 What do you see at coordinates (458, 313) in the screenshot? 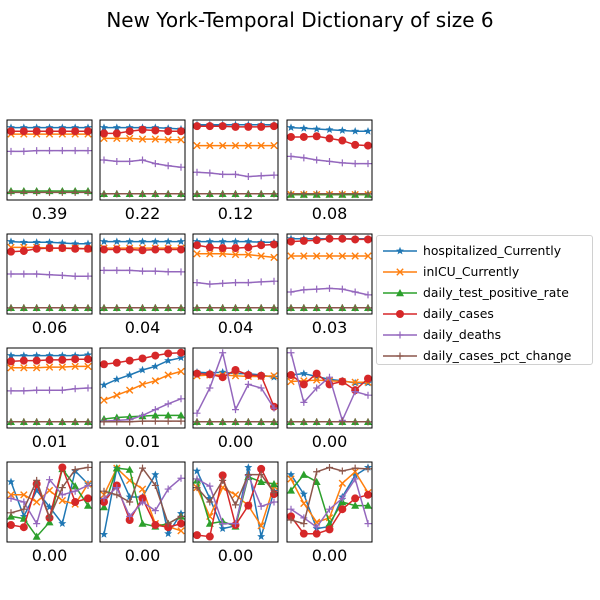
I see `legend-label: daily_cases` at bounding box center [458, 313].